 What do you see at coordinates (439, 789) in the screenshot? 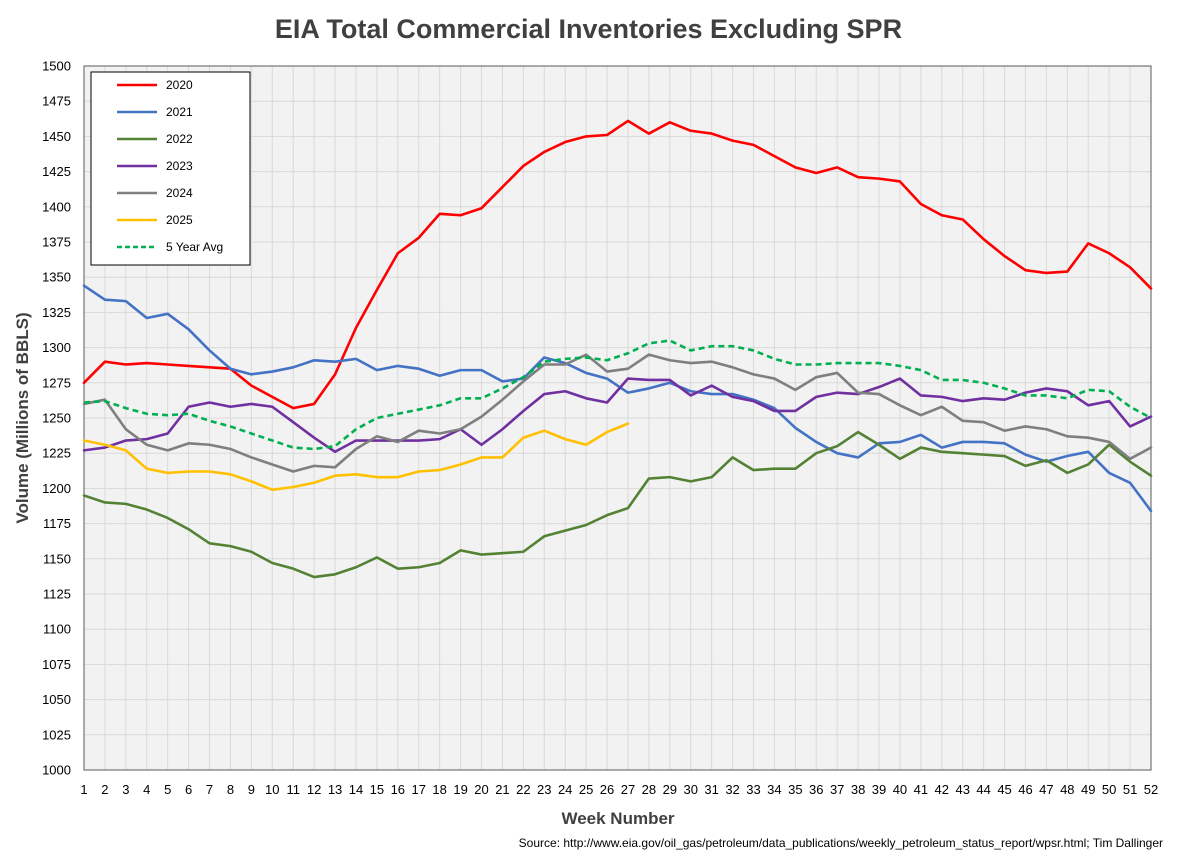
I see `x-tick-label: 18` at bounding box center [439, 789].